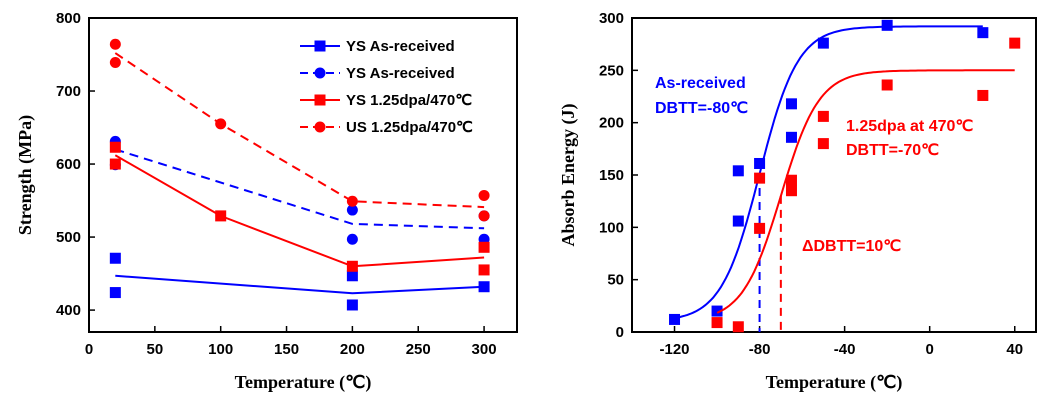  I want to click on strength-x-tick-label: 100, so click(220, 349).